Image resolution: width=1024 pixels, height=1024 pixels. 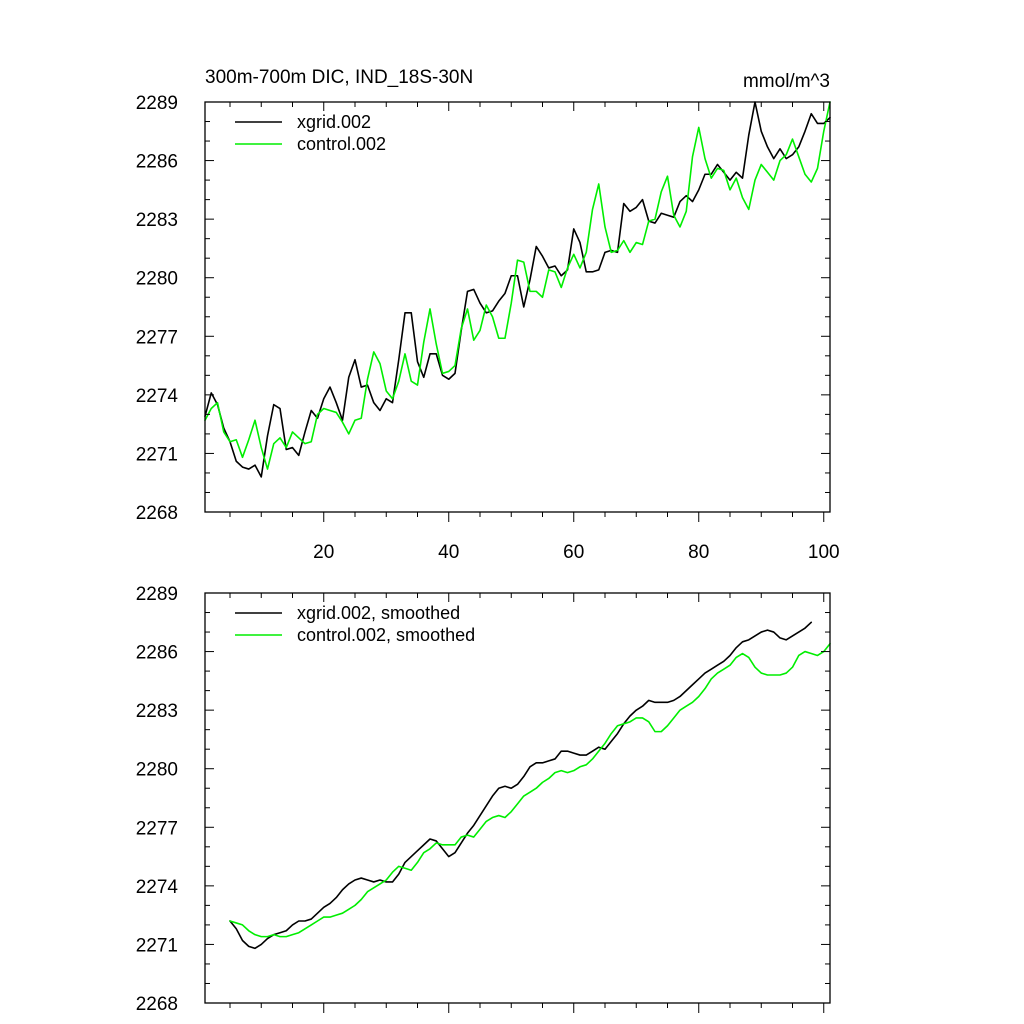 What do you see at coordinates (157, 308) in the screenshot?
I see `panel-top-y-labels: 2268 2271 2274 2277 2280 2283 2286 2289` at bounding box center [157, 308].